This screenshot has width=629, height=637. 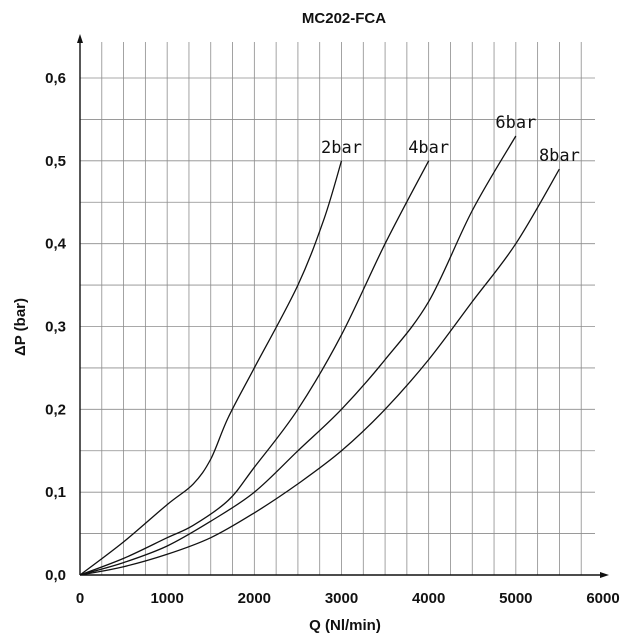 I want to click on series-label-2bar: 2bar, so click(x=341, y=148).